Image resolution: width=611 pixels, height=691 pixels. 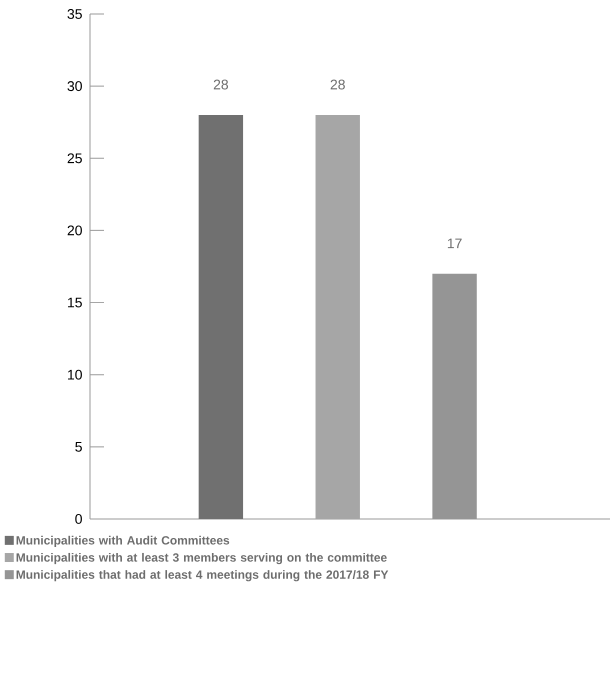 I want to click on y-tick-label: 0, so click(x=78, y=519).